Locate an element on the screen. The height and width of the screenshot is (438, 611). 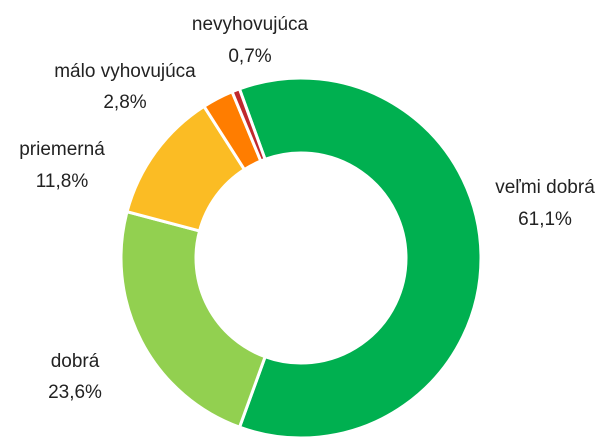
slice-value-label: 2,8% is located at coordinates (124, 102).